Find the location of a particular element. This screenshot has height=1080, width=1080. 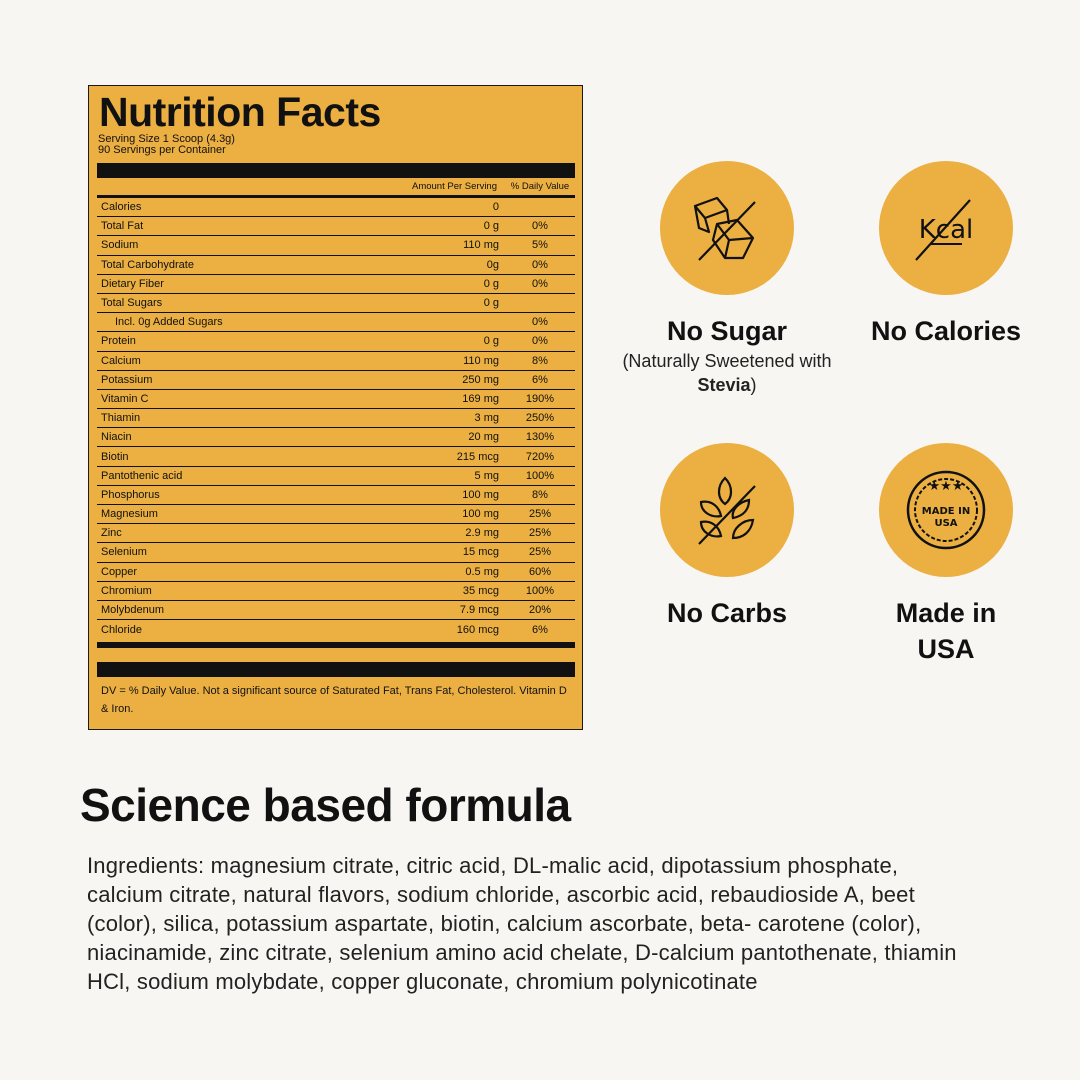

nutrient-name: Biotin is located at coordinates (115, 456).